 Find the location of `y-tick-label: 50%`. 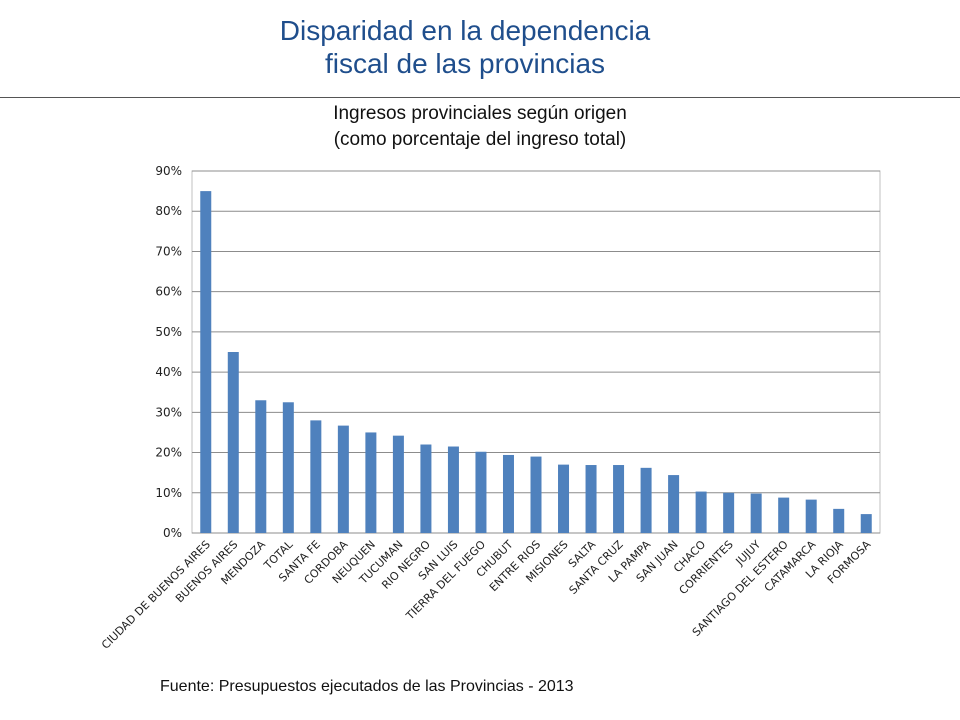

y-tick-label: 50% is located at coordinates (168, 332).